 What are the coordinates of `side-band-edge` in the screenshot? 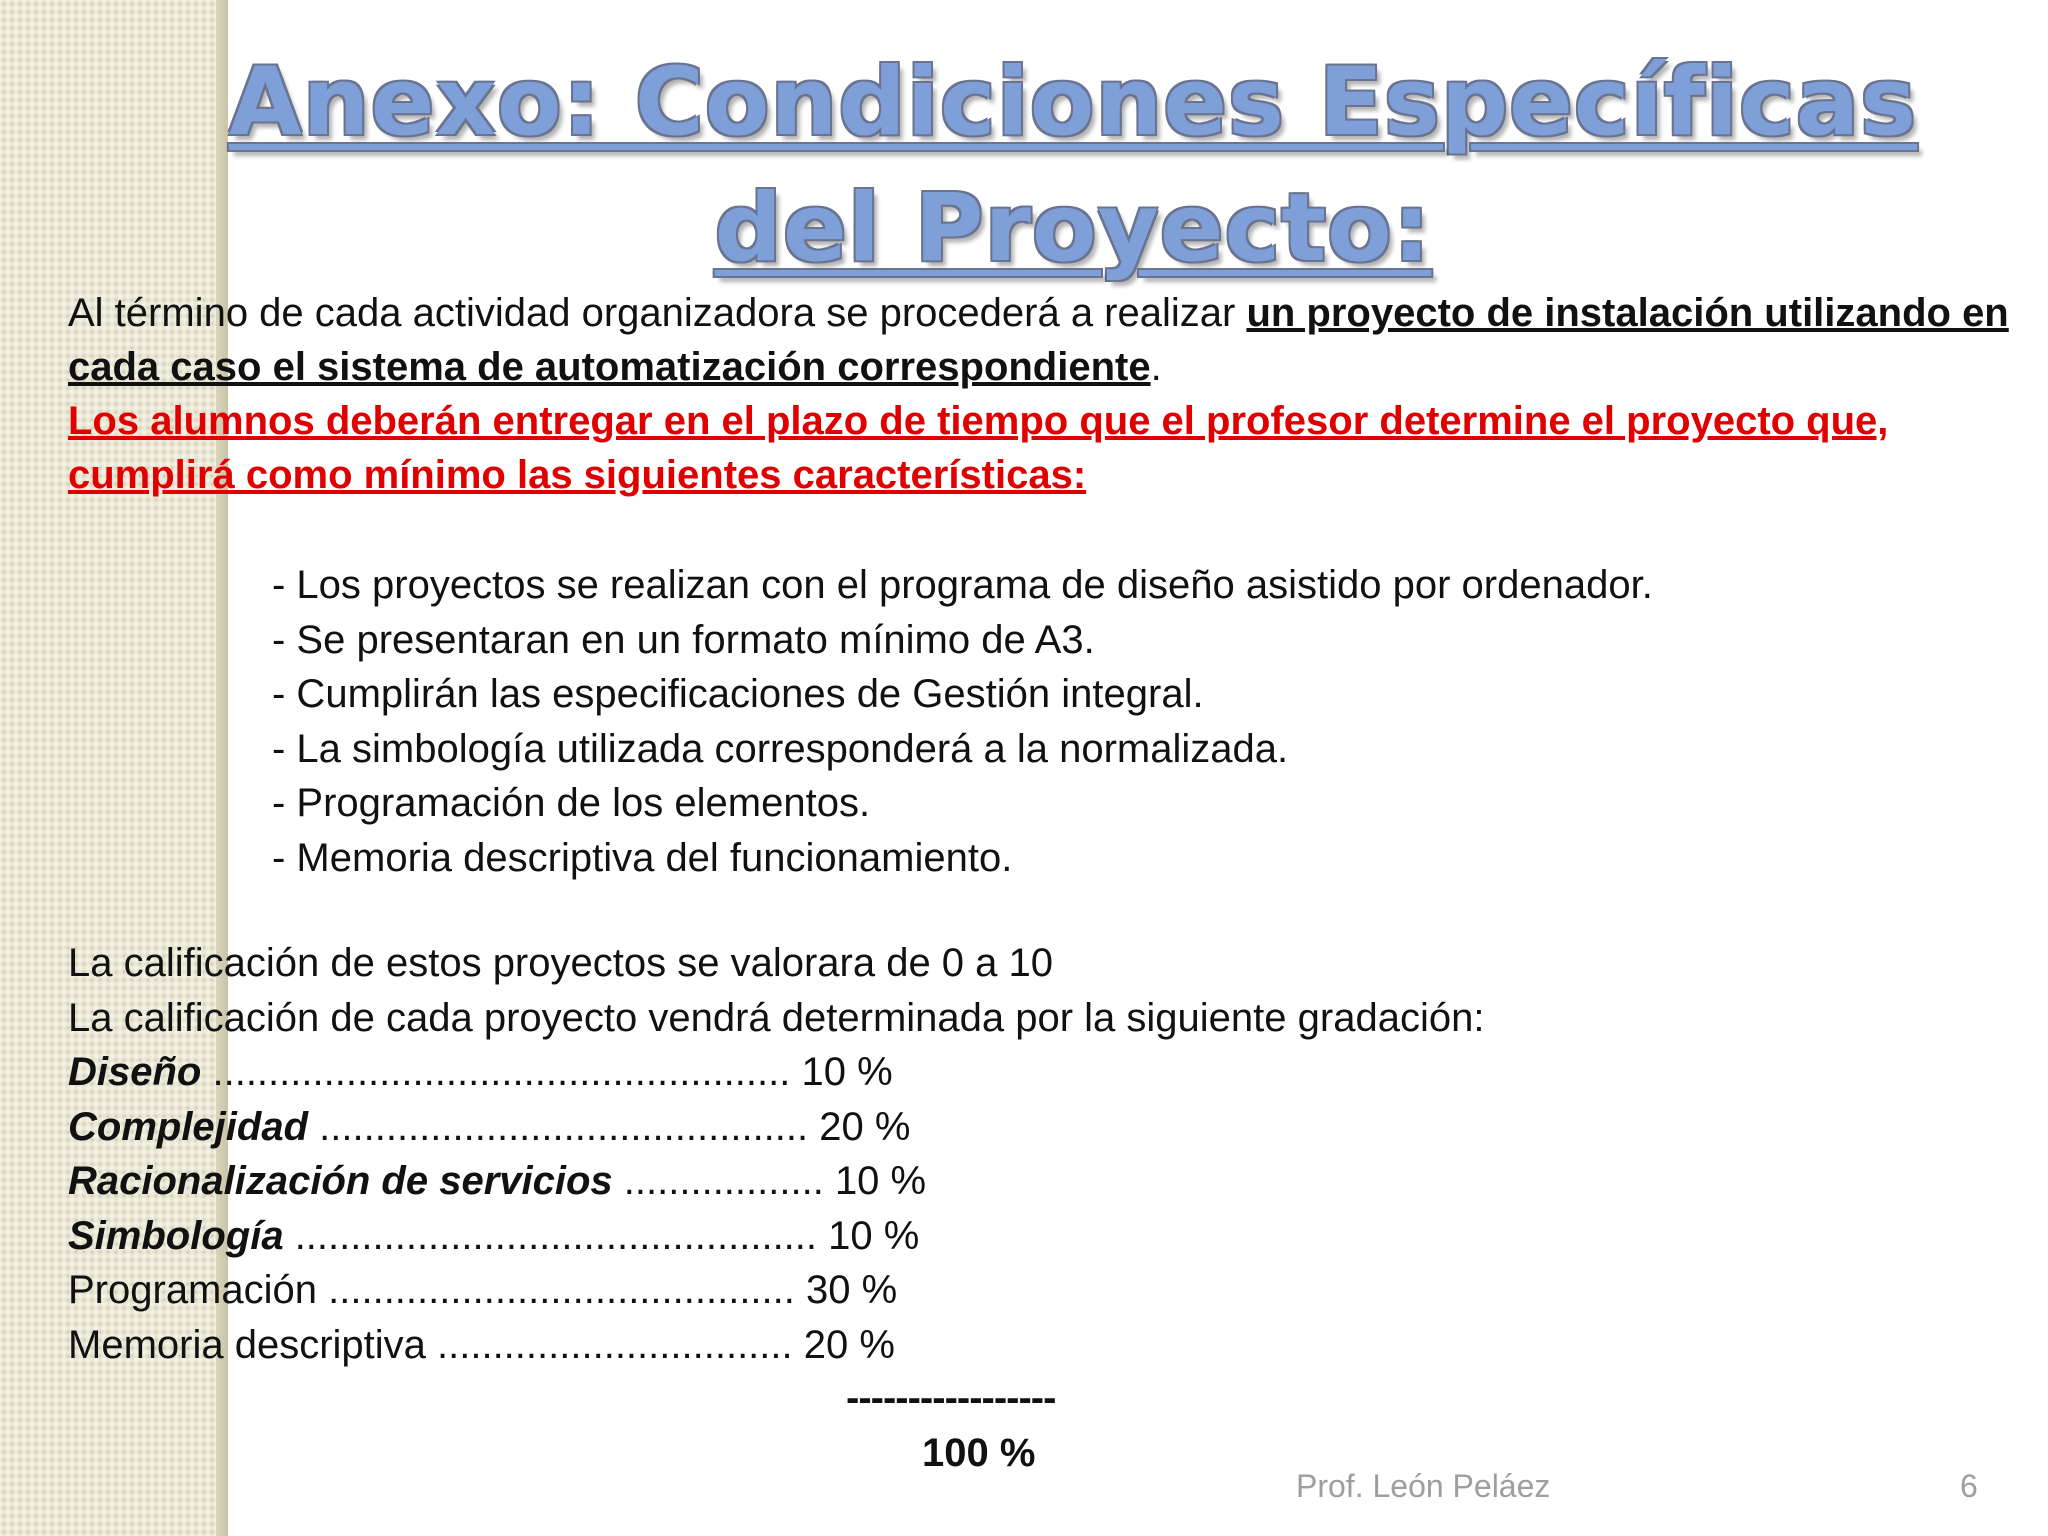 It's located at (222, 768).